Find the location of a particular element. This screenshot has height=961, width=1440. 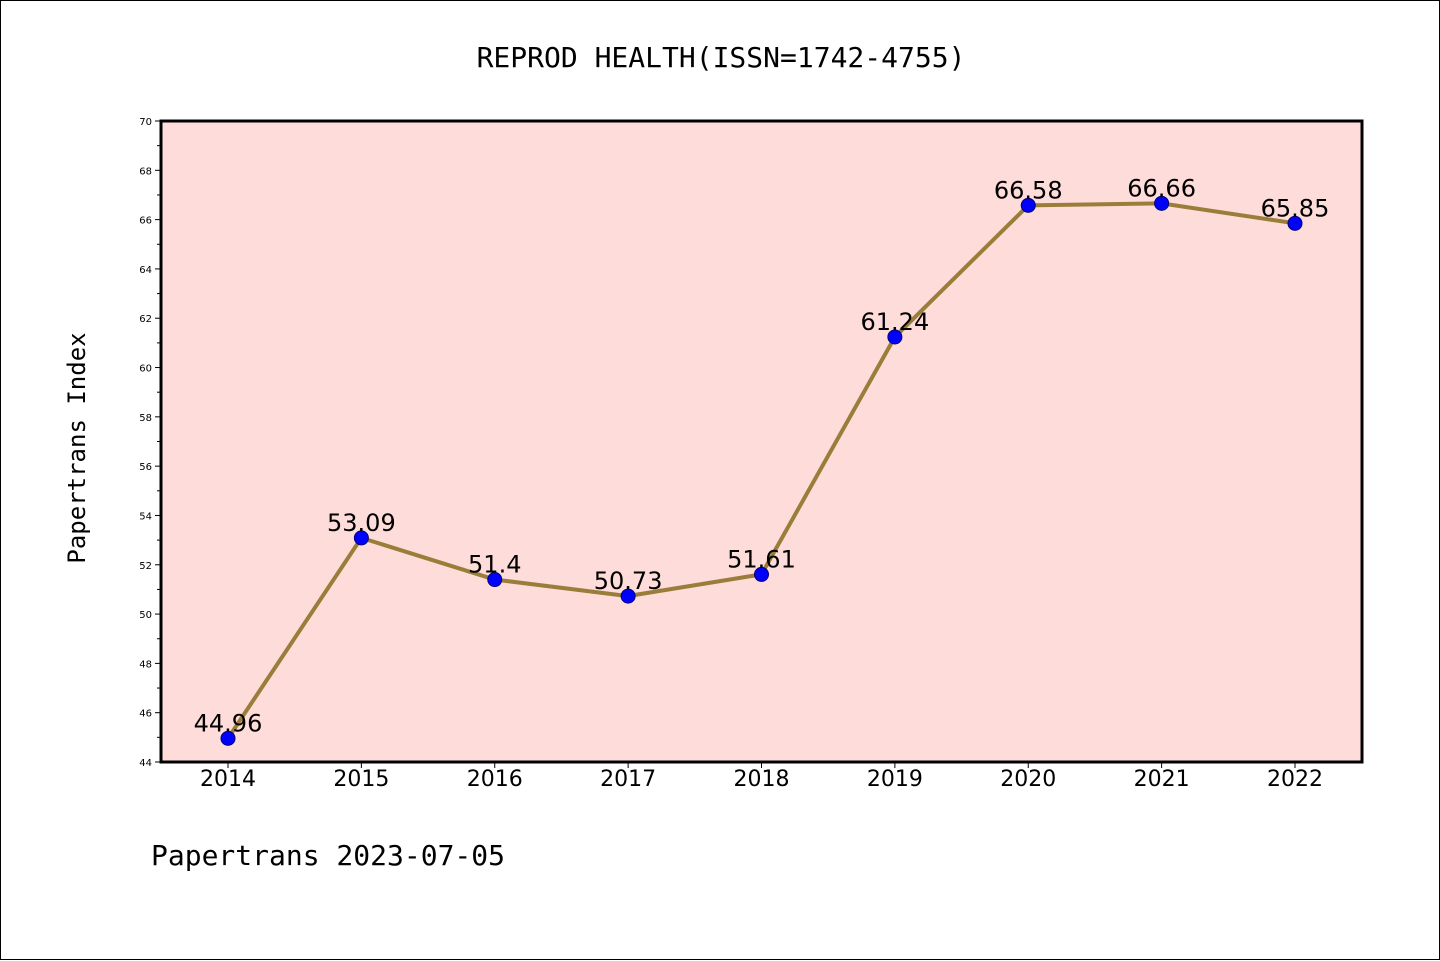

y-tick-label: 66 is located at coordinates (145, 221).